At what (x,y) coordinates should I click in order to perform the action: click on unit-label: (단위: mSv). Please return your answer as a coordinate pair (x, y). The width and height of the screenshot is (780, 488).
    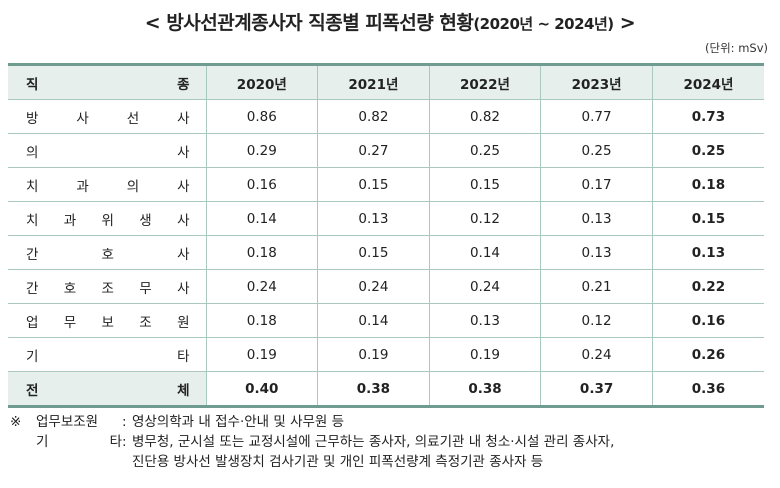
    Looking at the image, I should click on (736, 48).